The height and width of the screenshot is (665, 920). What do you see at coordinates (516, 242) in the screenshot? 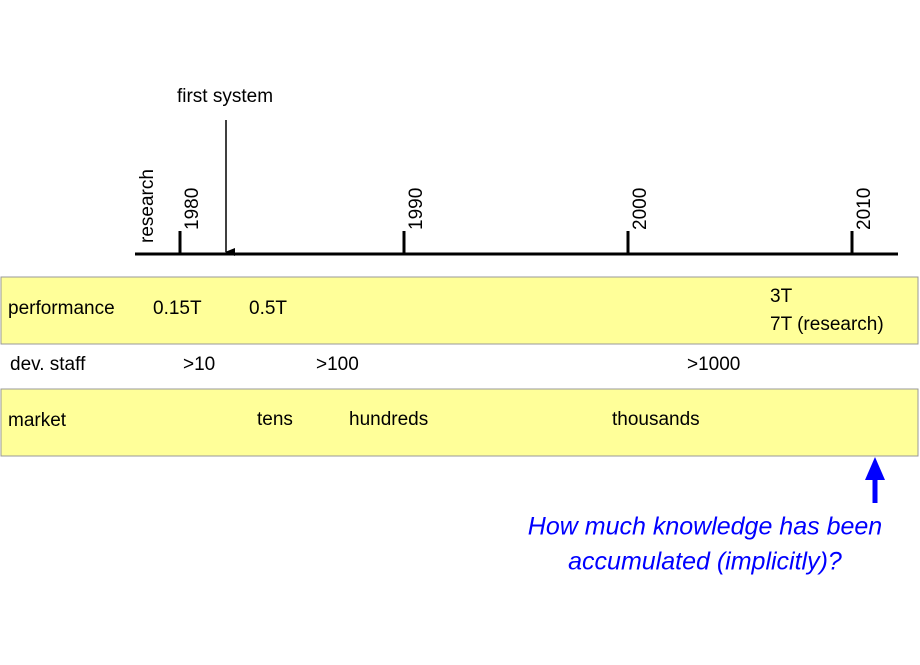
I see `year-ticks` at bounding box center [516, 242].